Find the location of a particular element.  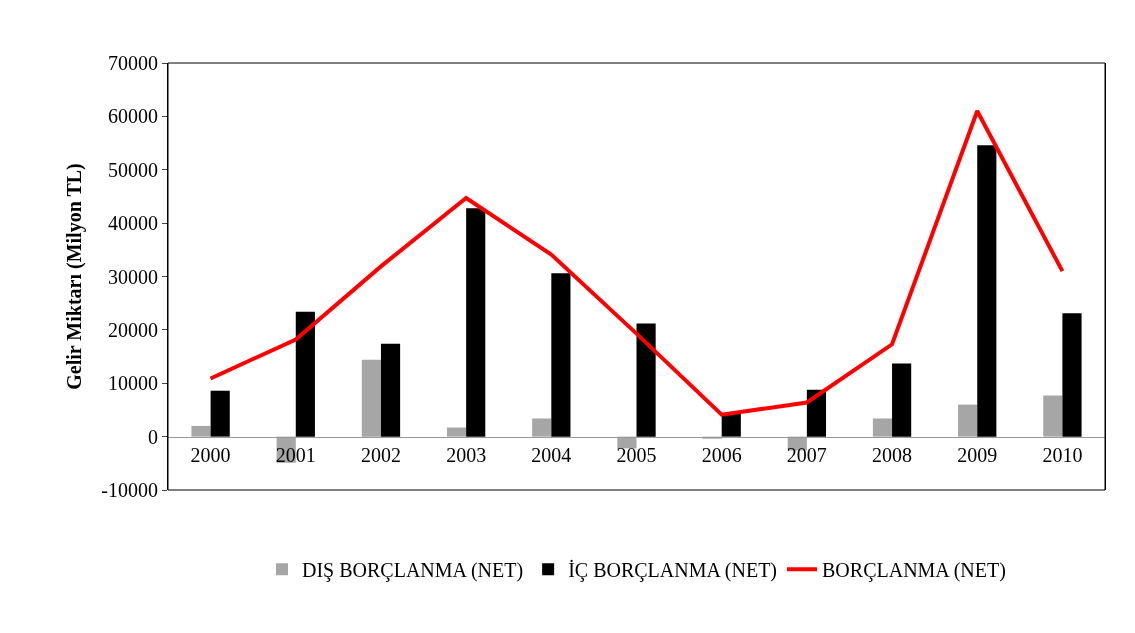

x-tick-label: 2003 is located at coordinates (466, 454).